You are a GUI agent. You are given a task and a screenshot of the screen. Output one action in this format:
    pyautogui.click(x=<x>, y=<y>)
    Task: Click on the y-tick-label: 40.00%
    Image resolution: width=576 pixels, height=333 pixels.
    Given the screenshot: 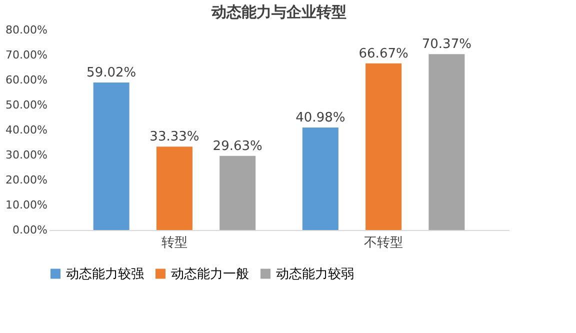 What is the action you would take?
    pyautogui.click(x=27, y=130)
    